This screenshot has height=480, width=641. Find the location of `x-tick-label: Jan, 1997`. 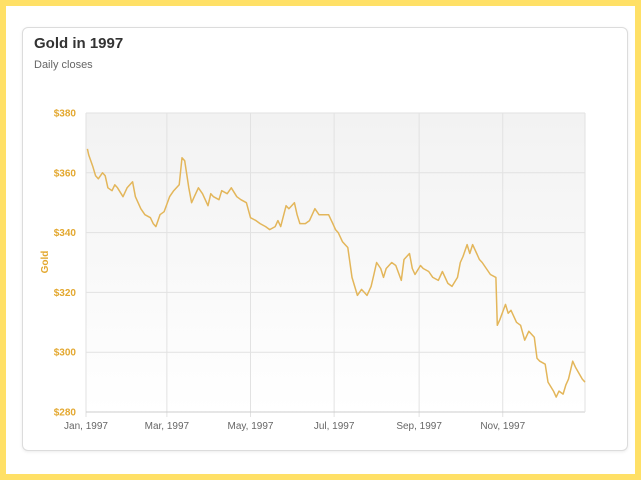

x-tick-label: Jan, 1997 is located at coordinates (86, 426).